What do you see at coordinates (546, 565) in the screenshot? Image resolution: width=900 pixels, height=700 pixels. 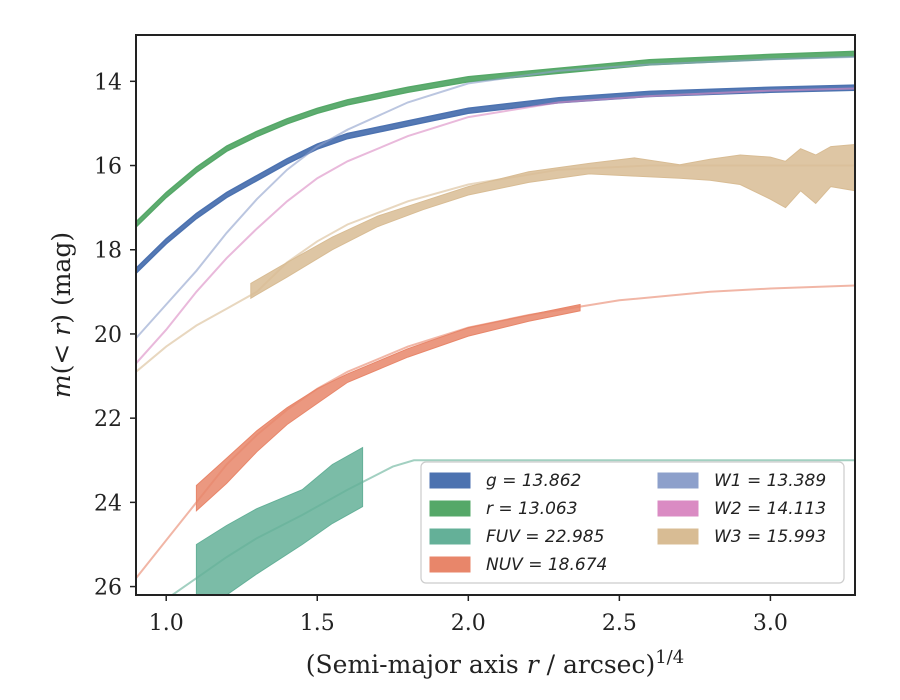 I see `legend-label-nuv: NUV = 18.674` at bounding box center [546, 565].